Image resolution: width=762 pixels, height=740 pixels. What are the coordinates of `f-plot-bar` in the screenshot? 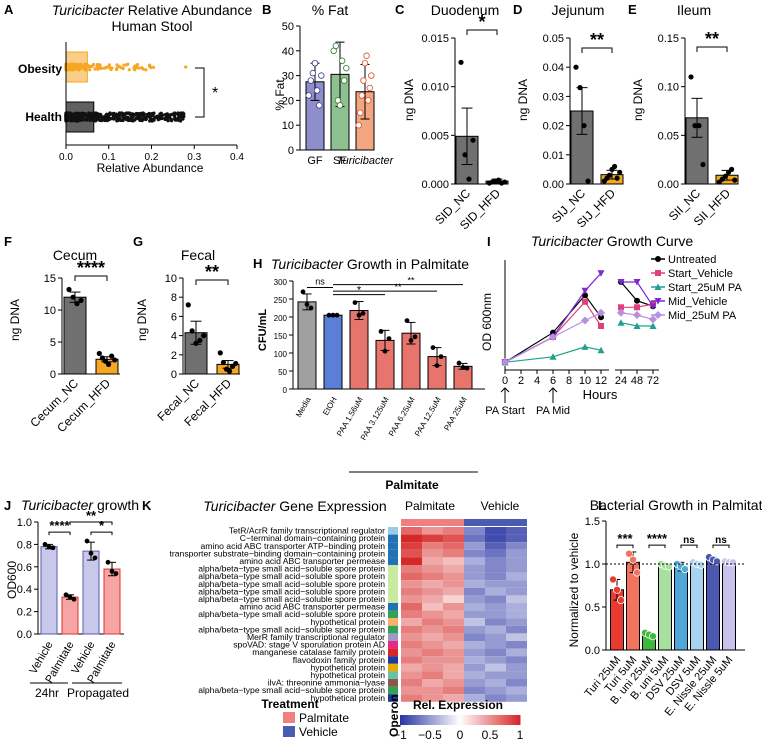 It's located at (75, 335).